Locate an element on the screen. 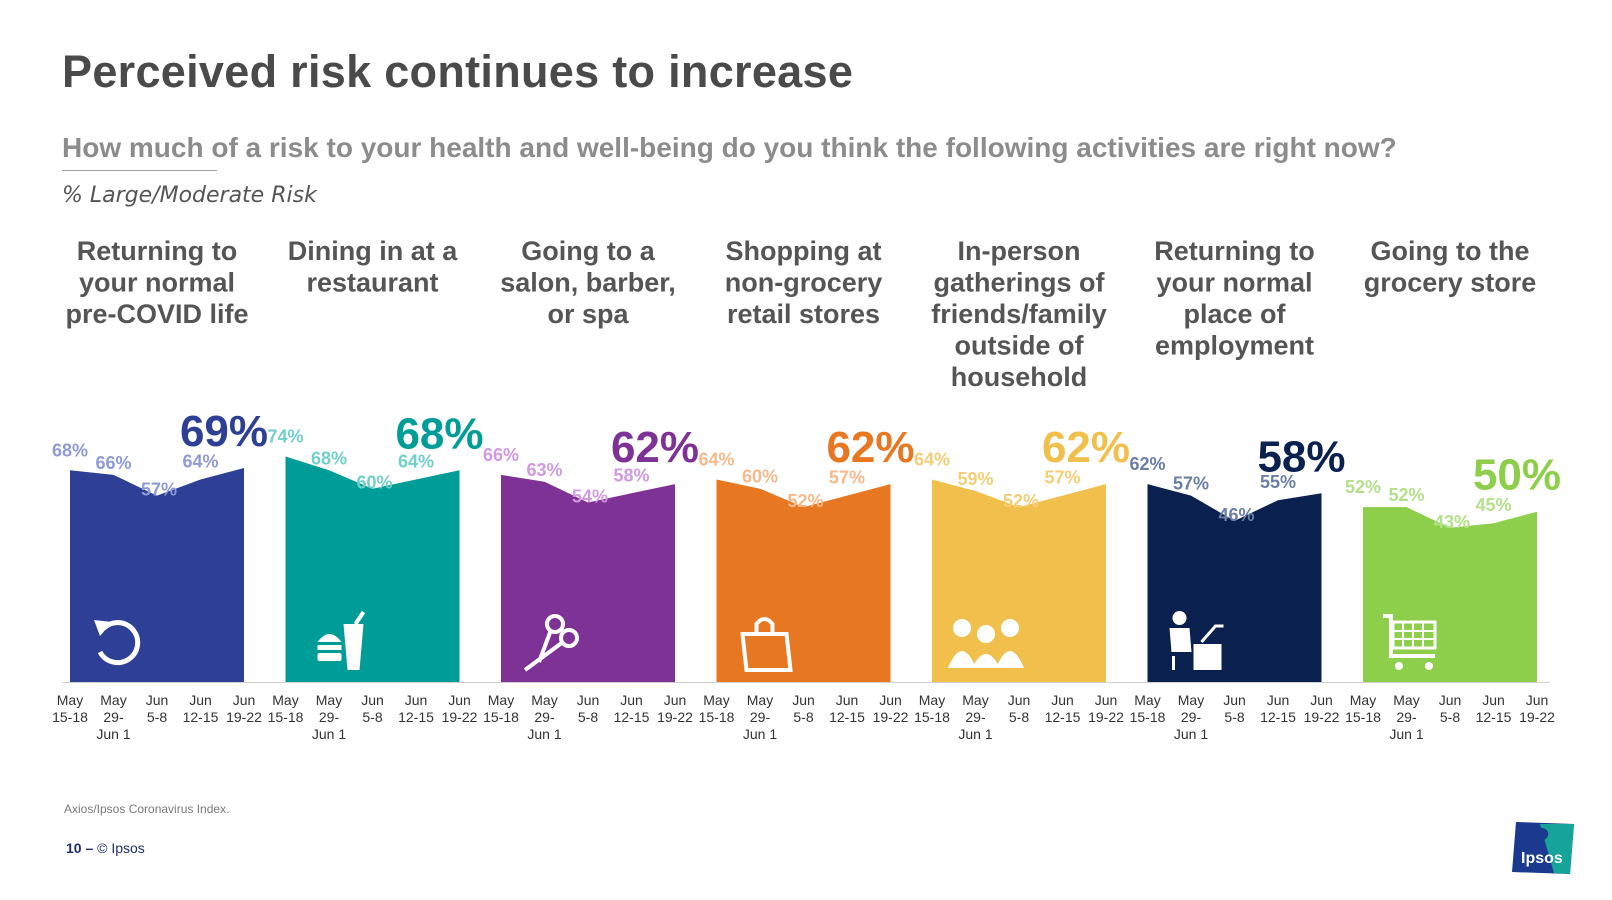  restart-arc is located at coordinates (119, 643).